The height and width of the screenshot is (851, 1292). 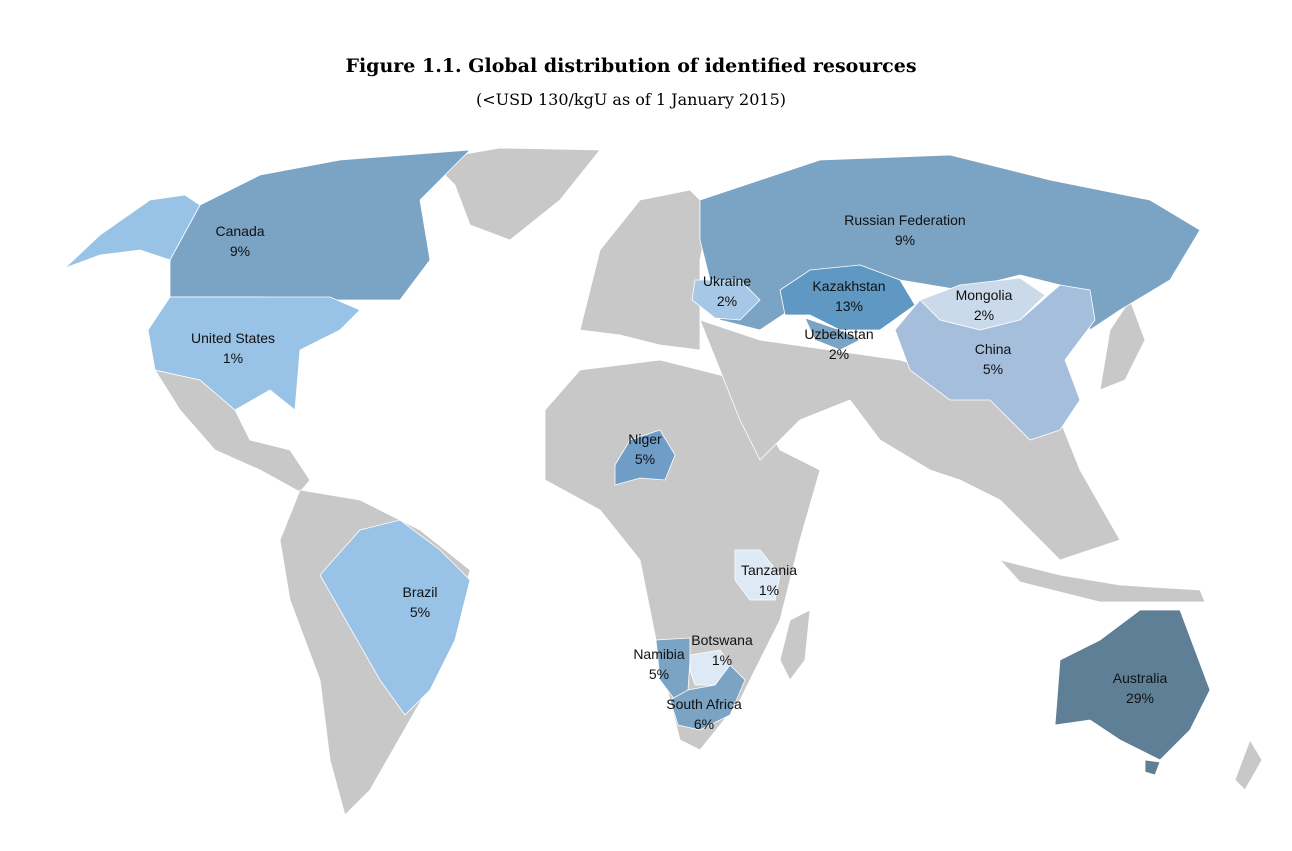 What do you see at coordinates (1140, 678) in the screenshot?
I see `country-name: Australia` at bounding box center [1140, 678].